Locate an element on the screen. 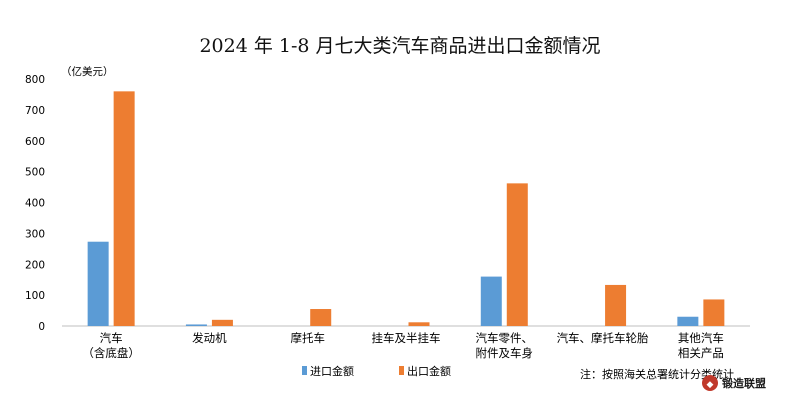 The height and width of the screenshot is (404, 800). x-category-label: （含底盘） is located at coordinates (111, 353).